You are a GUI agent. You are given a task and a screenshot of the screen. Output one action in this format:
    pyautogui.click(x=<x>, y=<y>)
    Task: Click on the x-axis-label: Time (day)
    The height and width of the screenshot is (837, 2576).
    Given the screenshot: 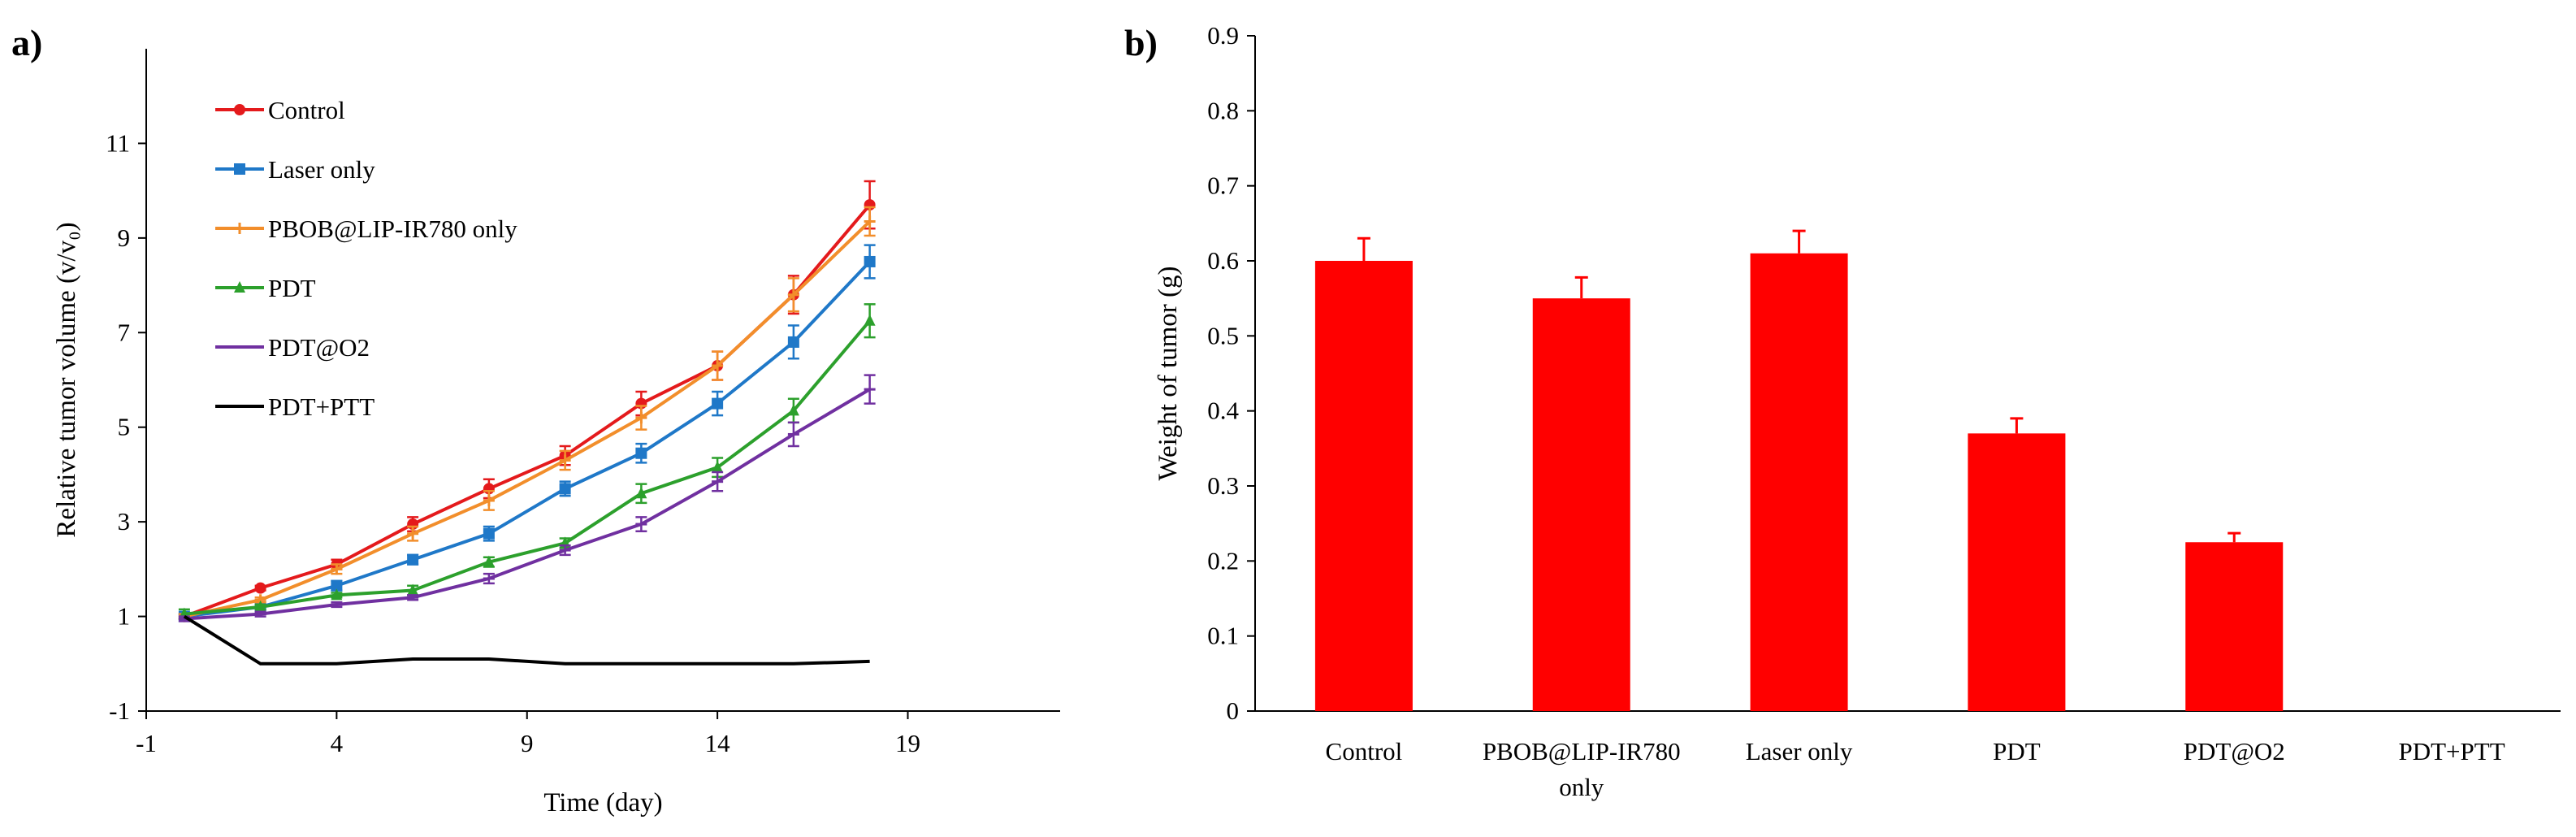 What is the action you would take?
    pyautogui.click(x=602, y=802)
    